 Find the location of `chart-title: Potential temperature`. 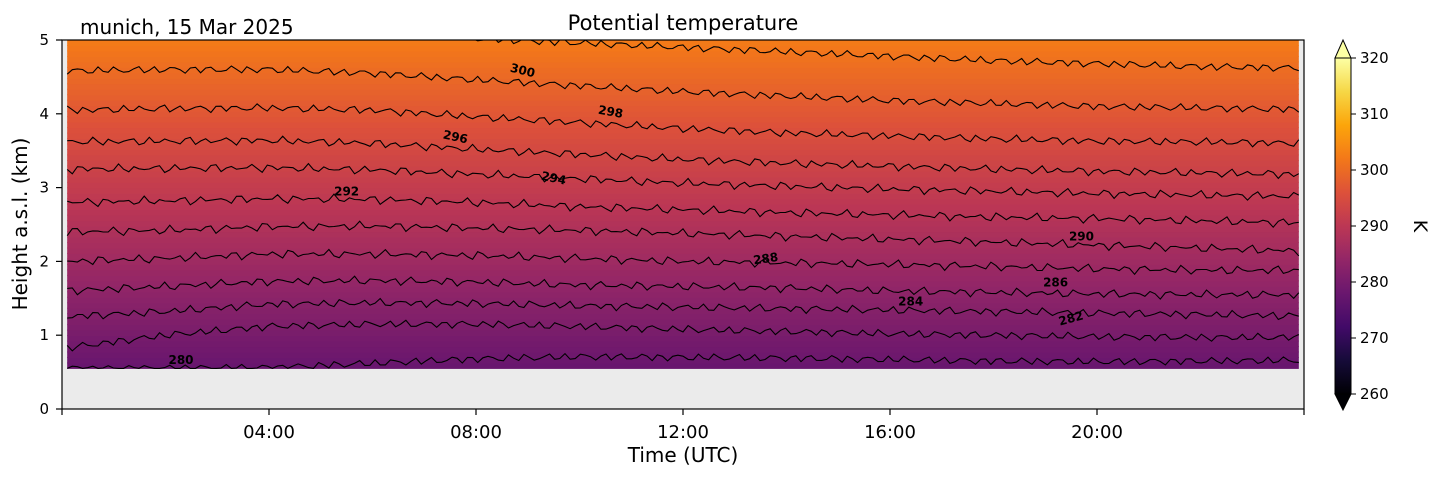

chart-title: Potential temperature is located at coordinates (683, 23).